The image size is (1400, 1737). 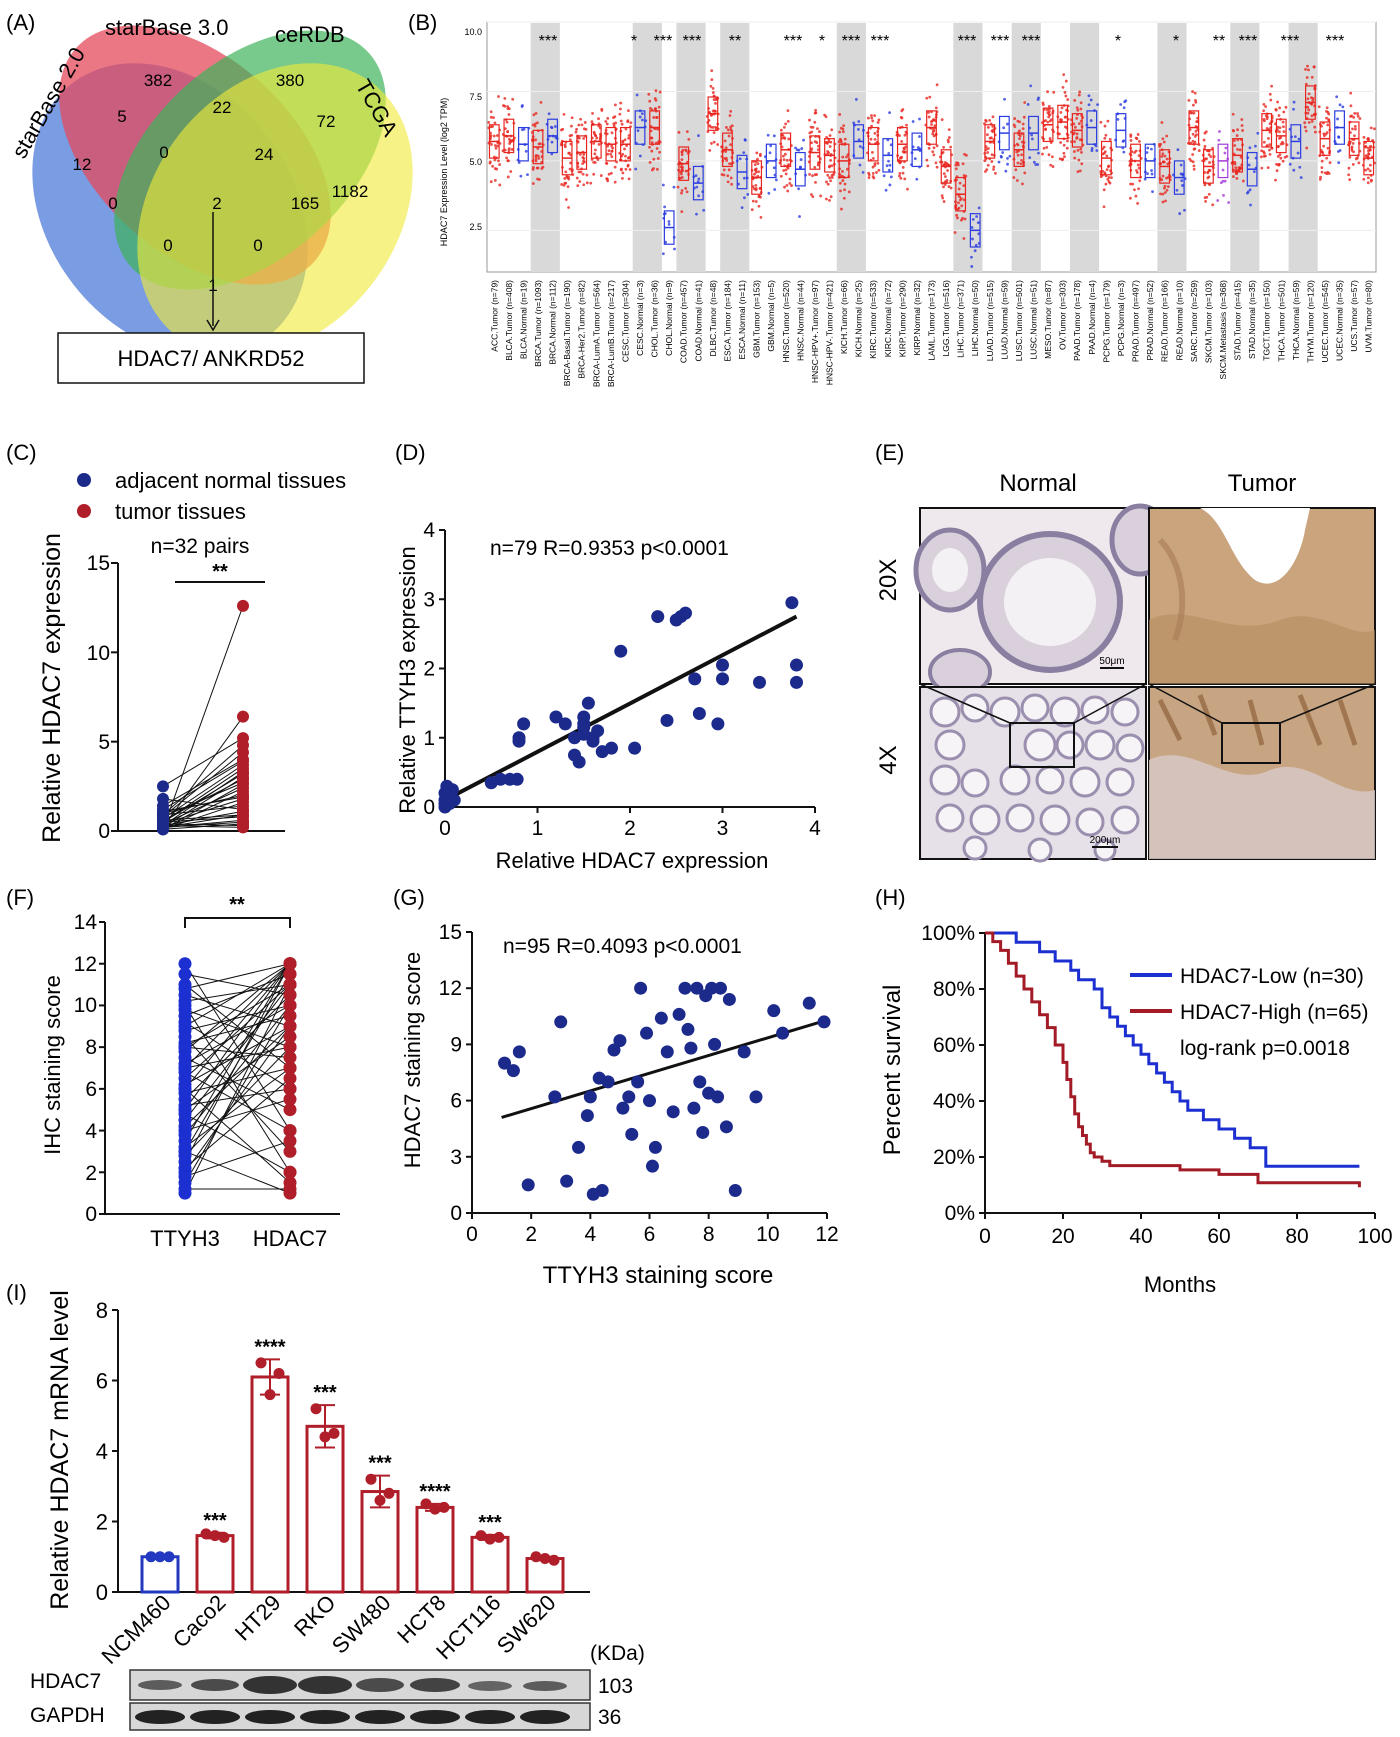 I want to click on f-point-hdac7, so click(x=290, y=964).